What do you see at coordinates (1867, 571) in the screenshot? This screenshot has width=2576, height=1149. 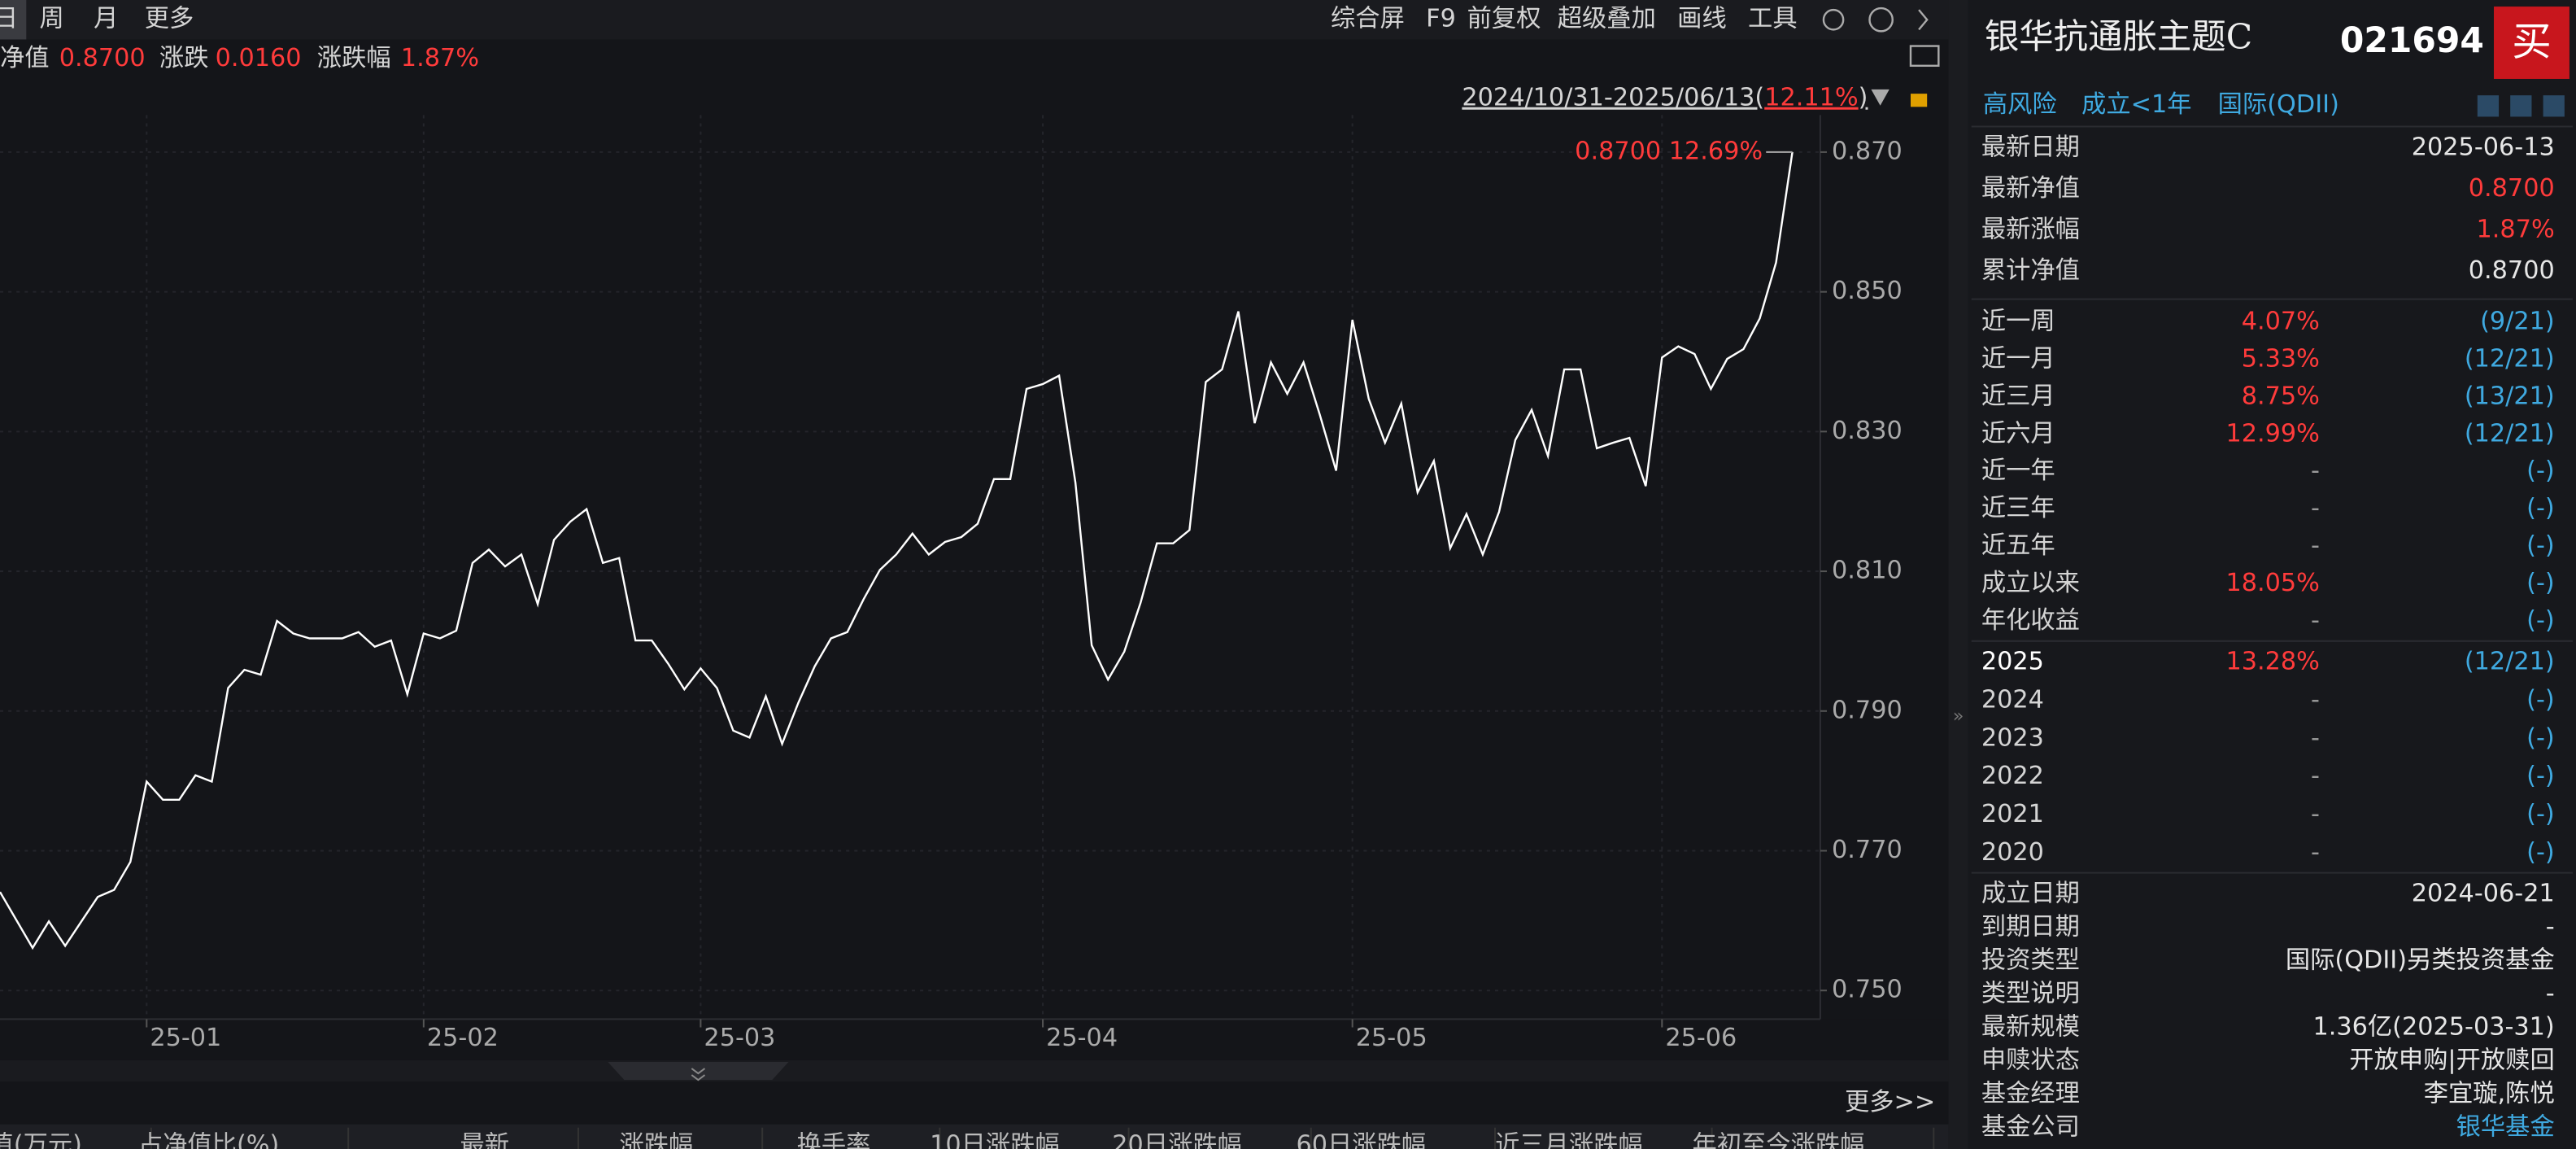 I see `y-tick-label: 0.810` at bounding box center [1867, 571].